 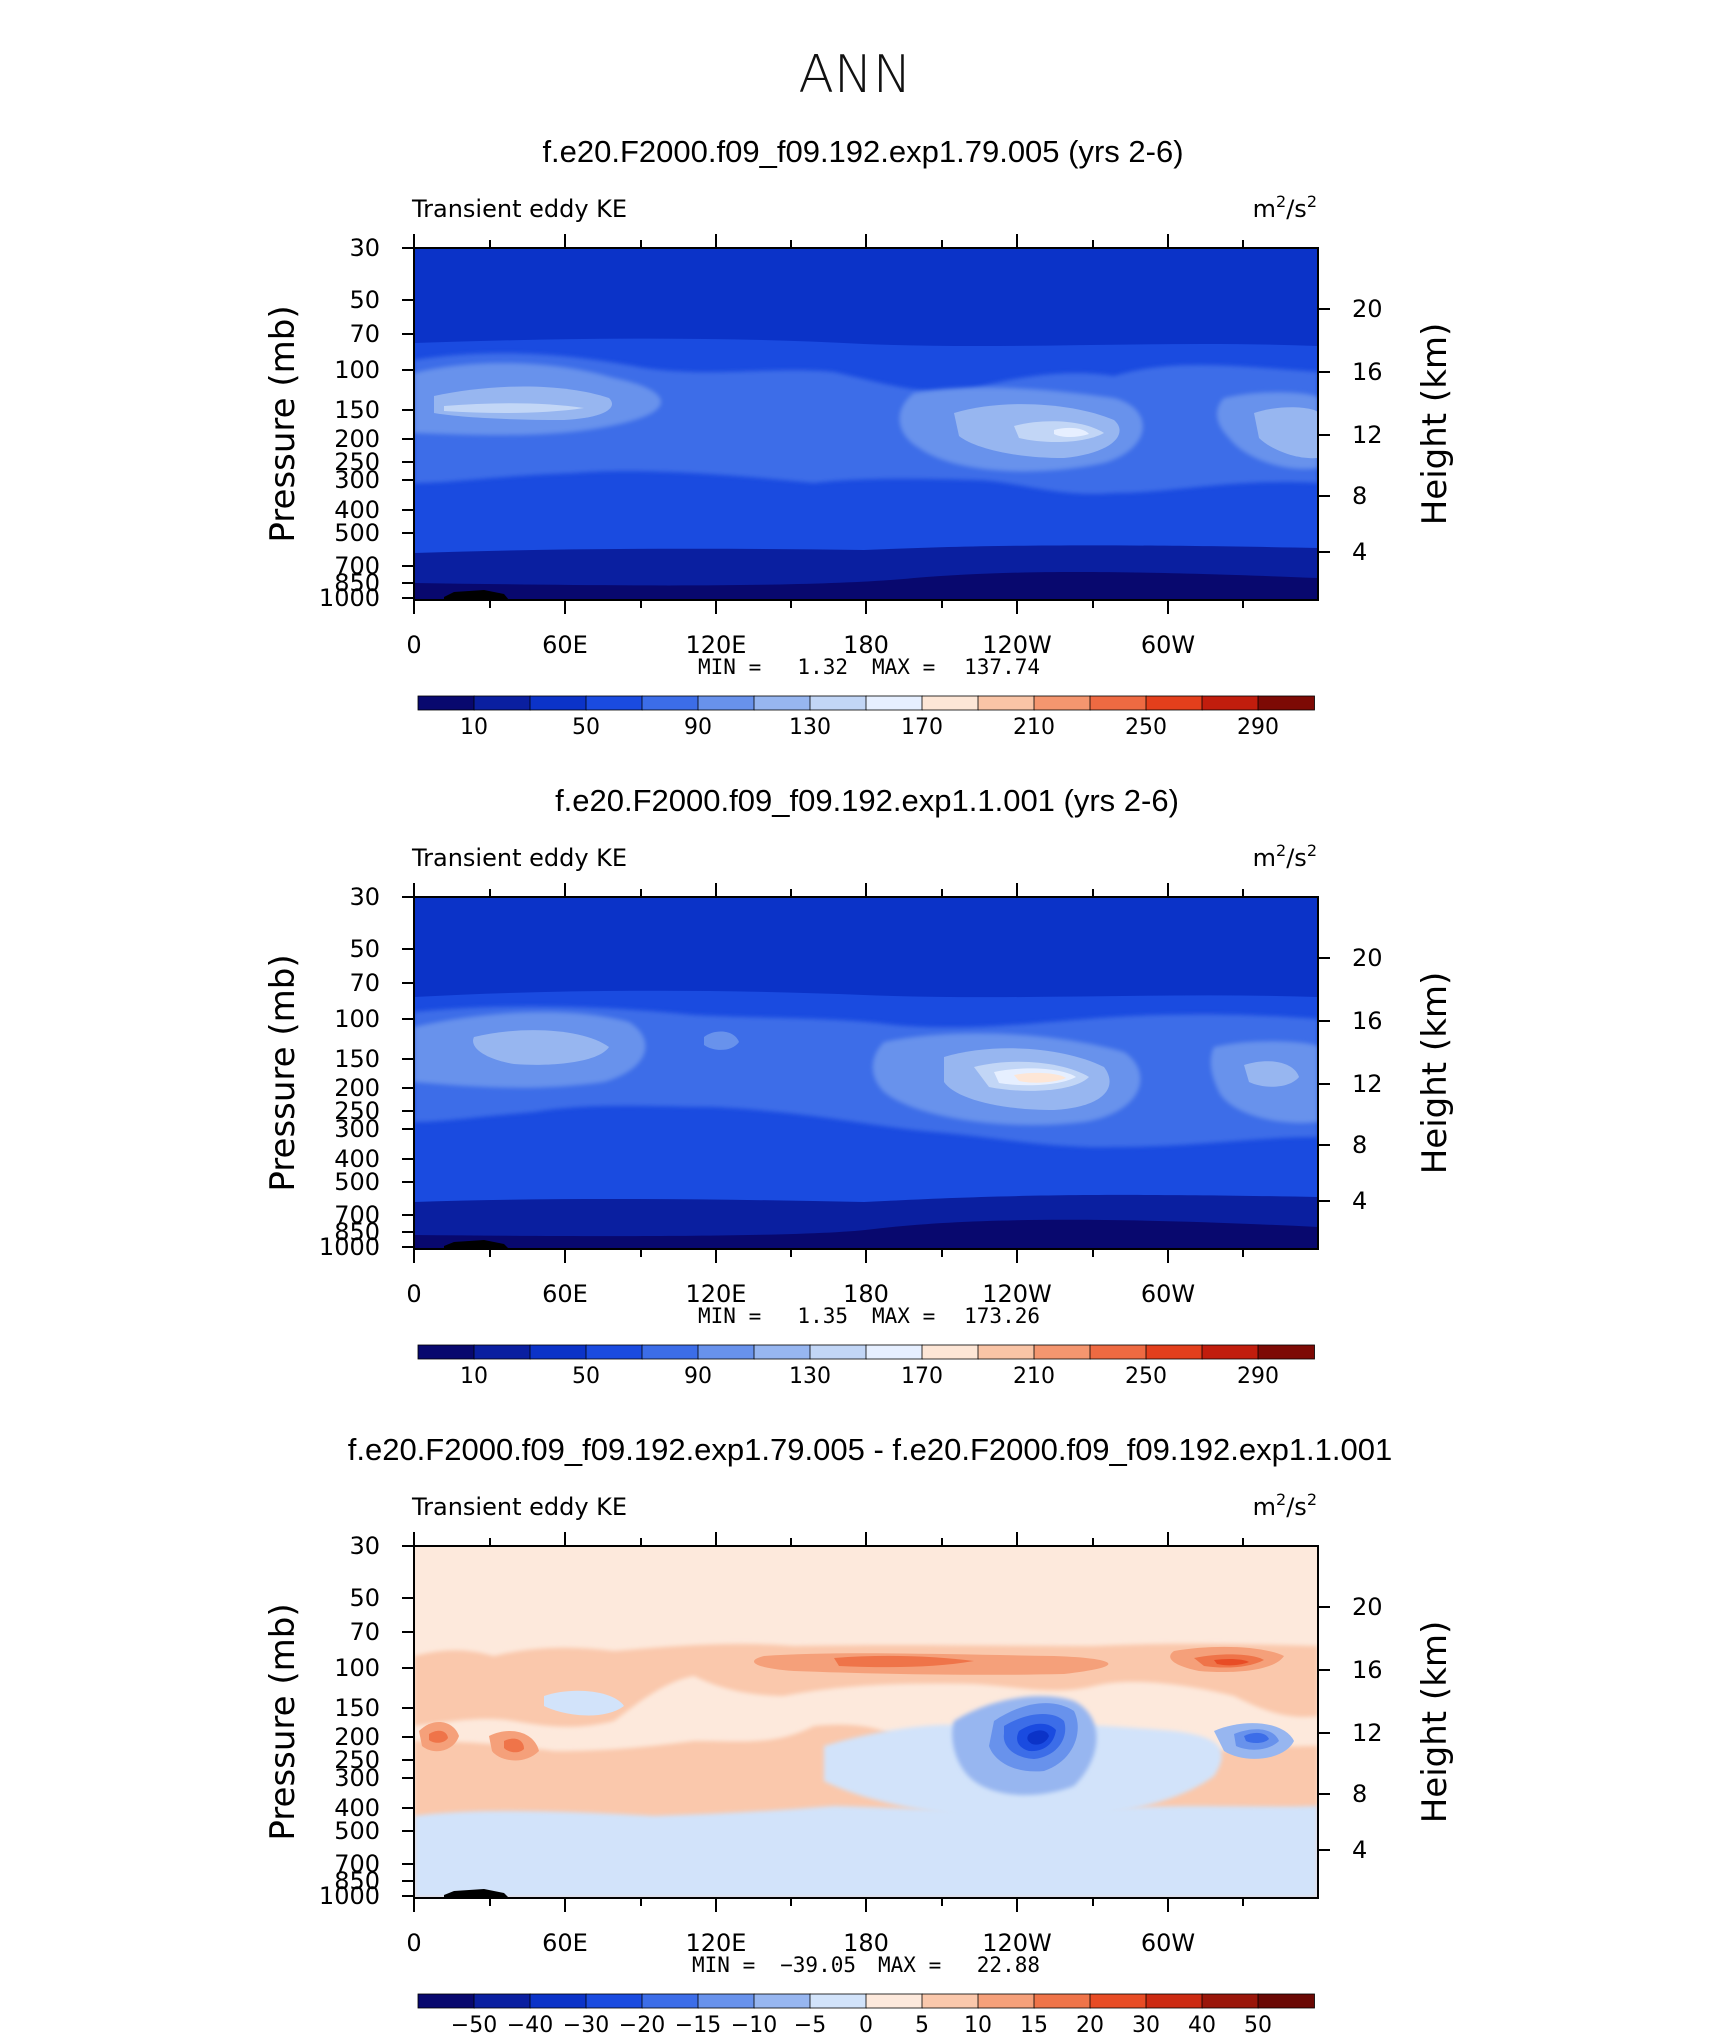 I want to click on panel-3-max-value: 22.88, so click(x=1008, y=1965).